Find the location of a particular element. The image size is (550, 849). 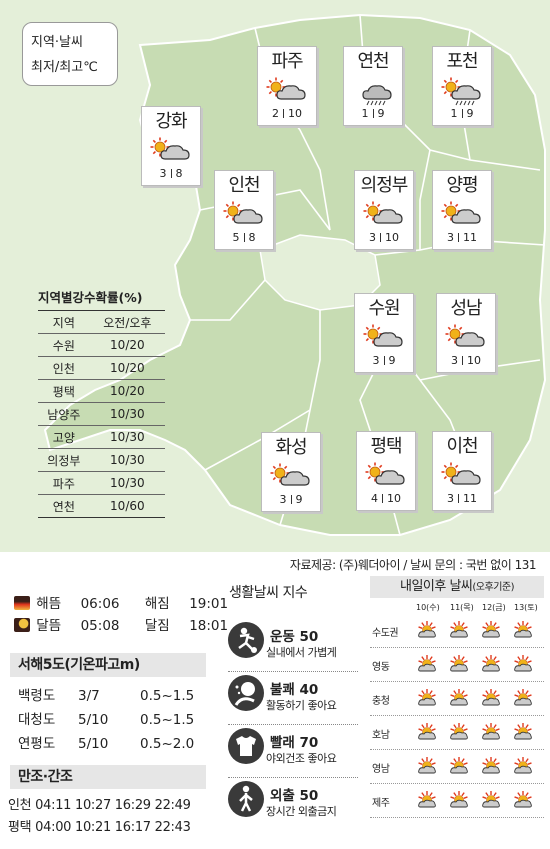

city-name: 연천 is located at coordinates (373, 61).